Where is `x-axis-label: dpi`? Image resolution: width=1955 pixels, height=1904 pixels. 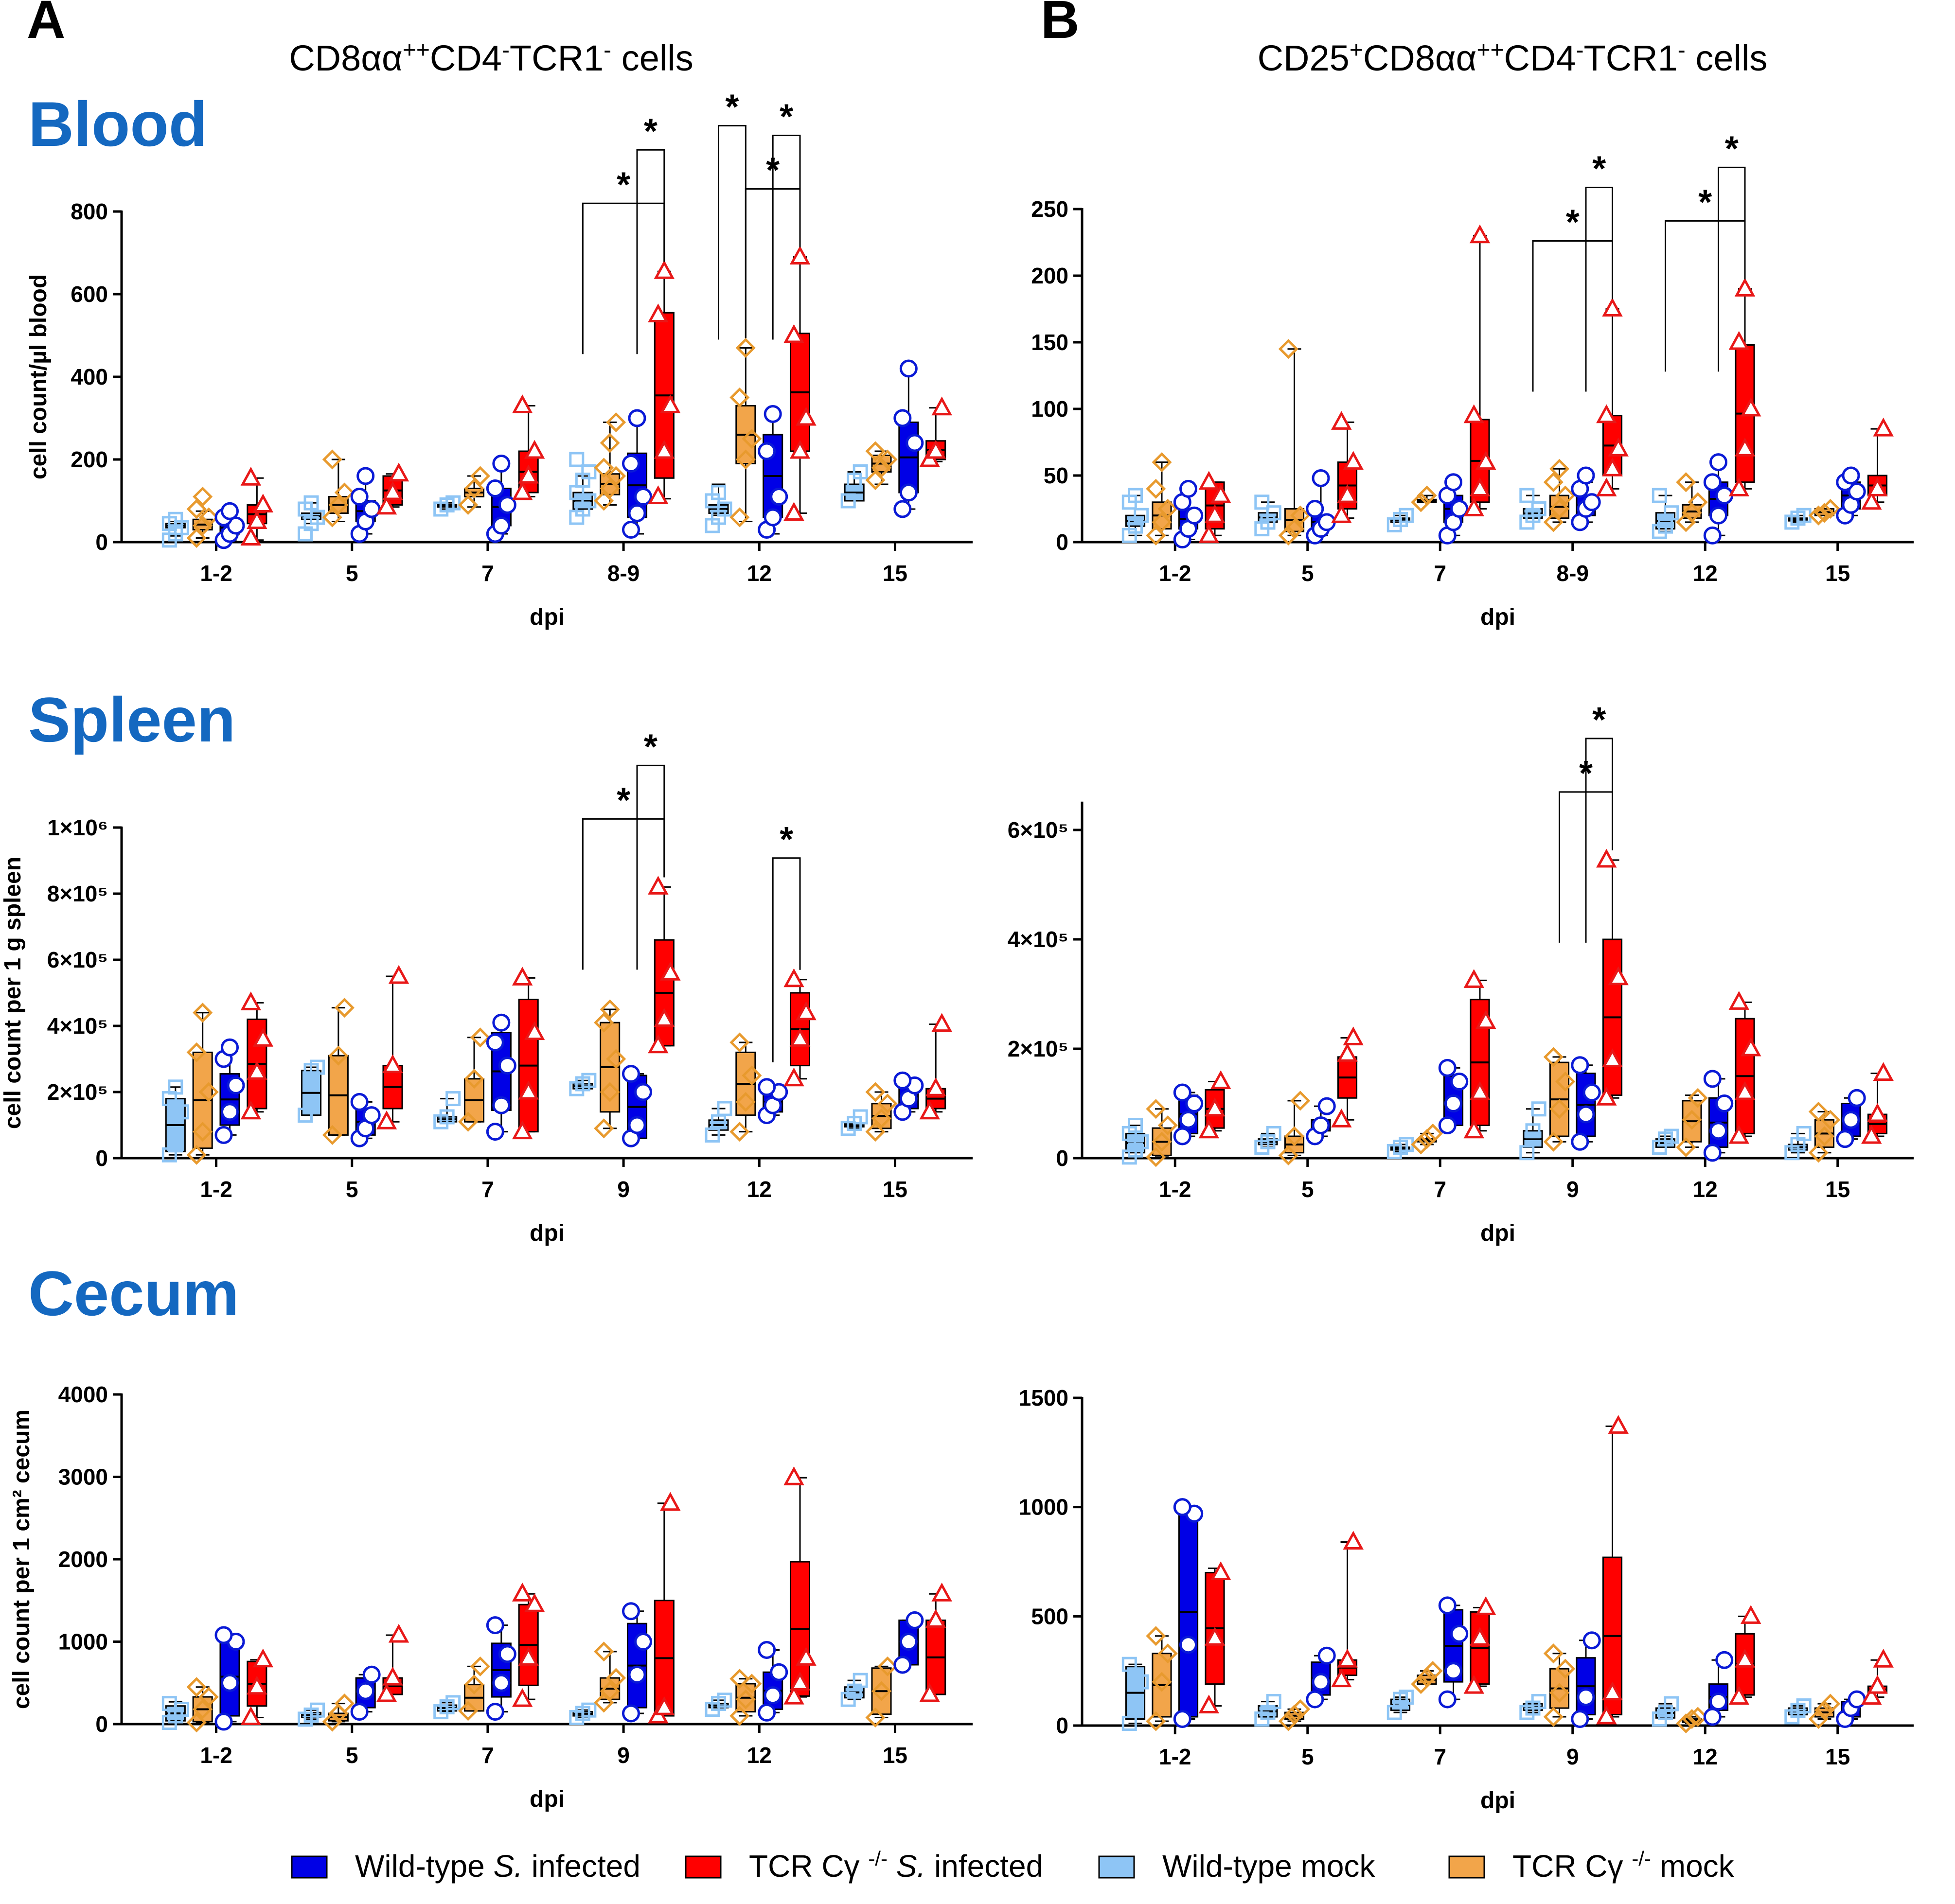
x-axis-label: dpi is located at coordinates (547, 1799).